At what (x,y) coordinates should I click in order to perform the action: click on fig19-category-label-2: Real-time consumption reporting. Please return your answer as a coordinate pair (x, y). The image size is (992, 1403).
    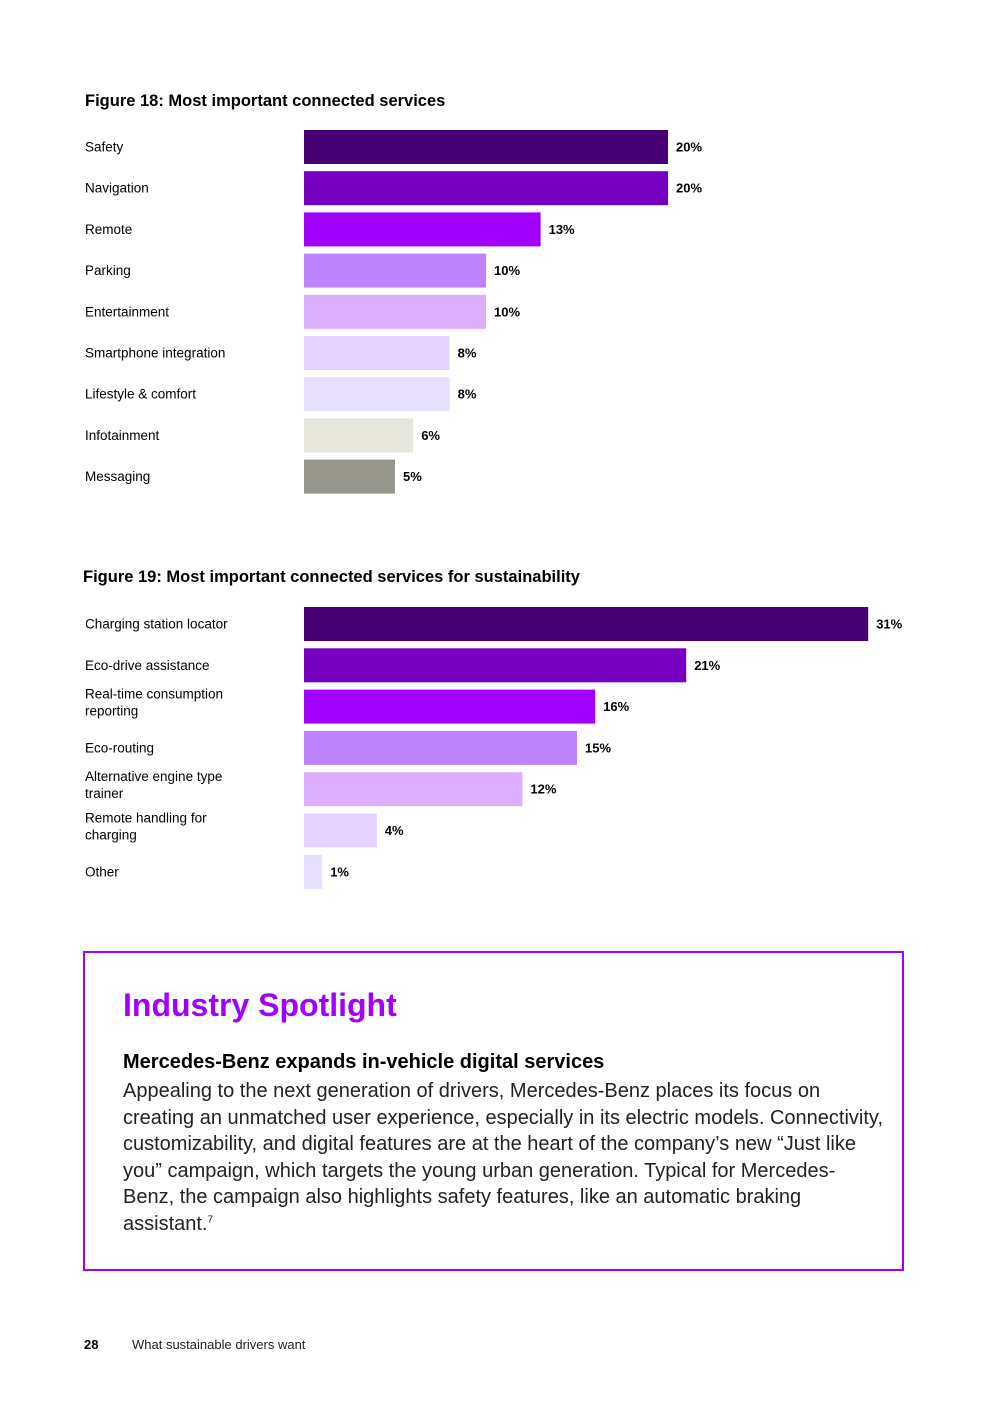
    Looking at the image, I should click on (154, 703).